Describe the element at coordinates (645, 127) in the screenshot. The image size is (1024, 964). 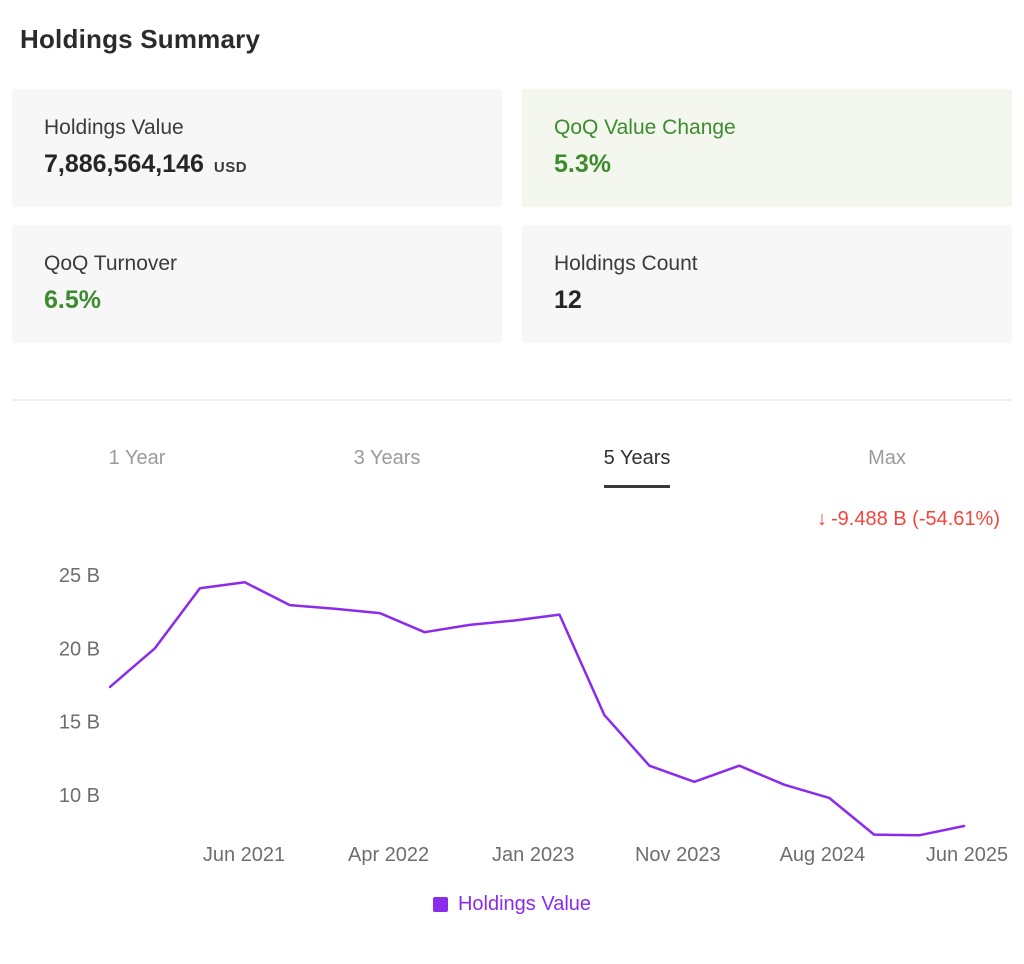
I see `card-label: QoQ Value Change` at that location.